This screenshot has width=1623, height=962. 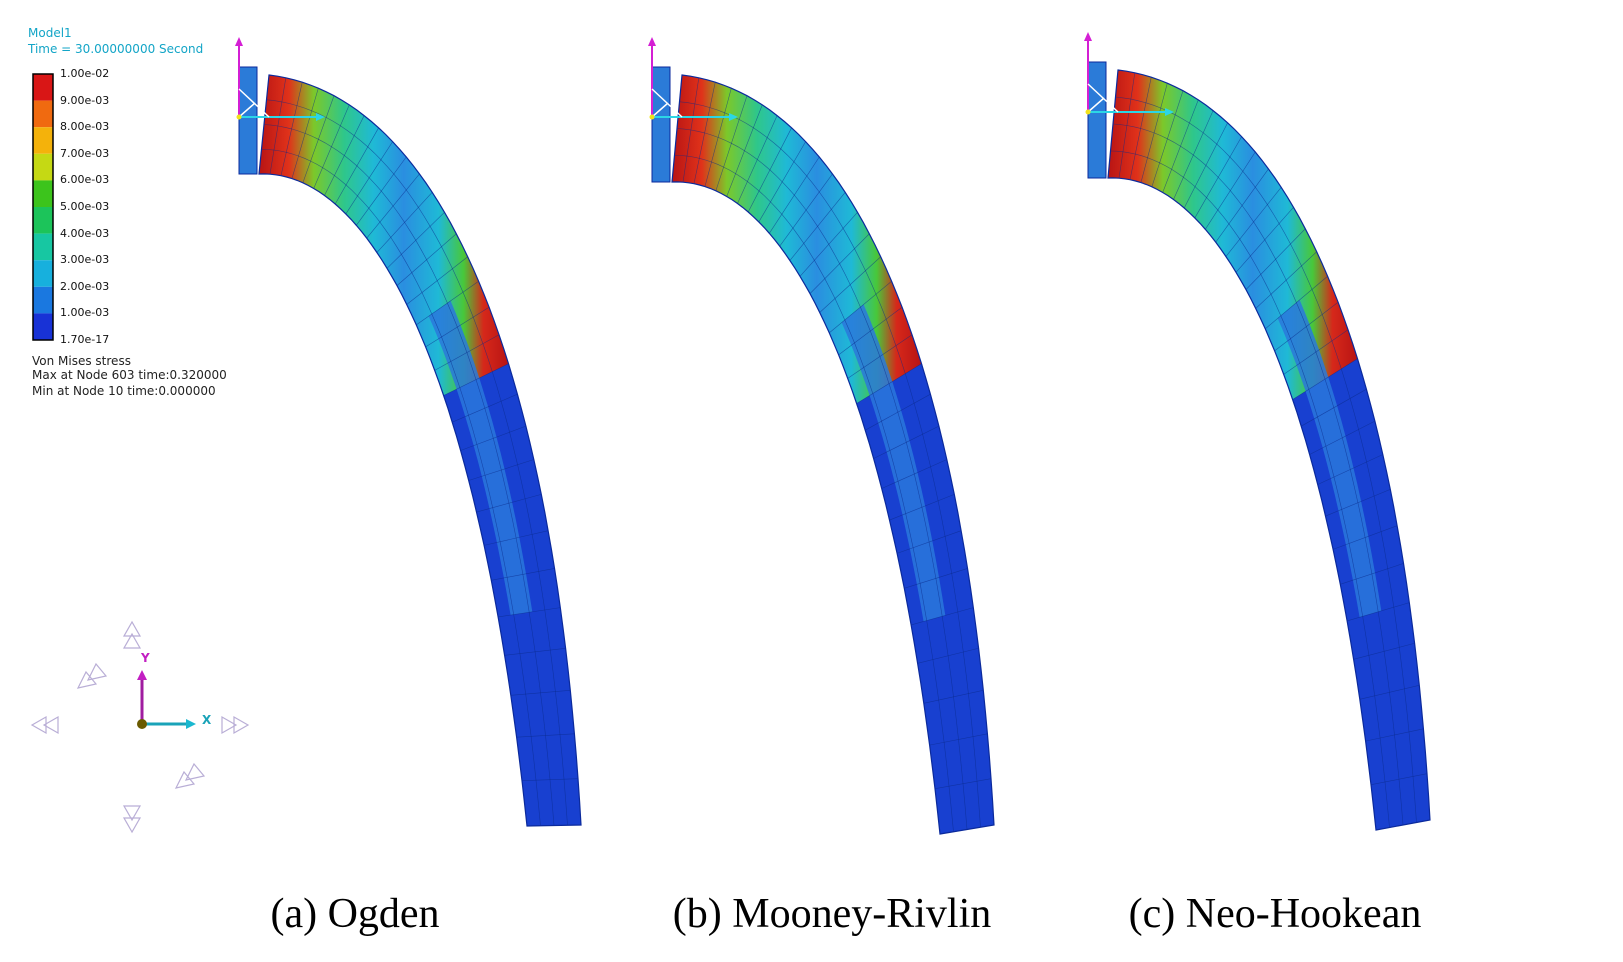 I want to click on legend-level-label: 1.00e-02, so click(x=85, y=73).